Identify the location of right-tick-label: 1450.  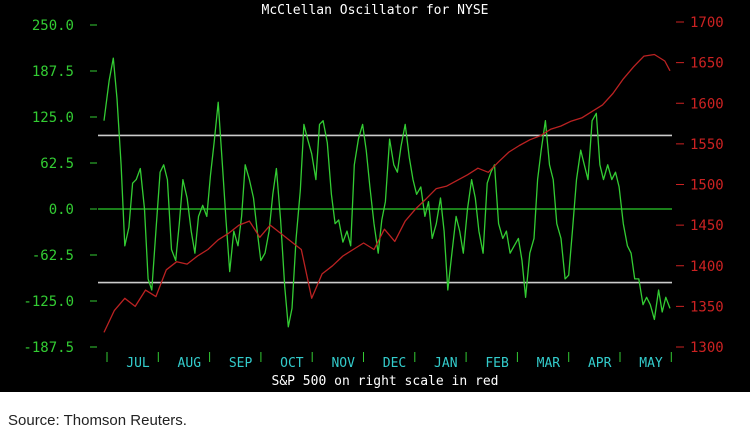
(707, 226).